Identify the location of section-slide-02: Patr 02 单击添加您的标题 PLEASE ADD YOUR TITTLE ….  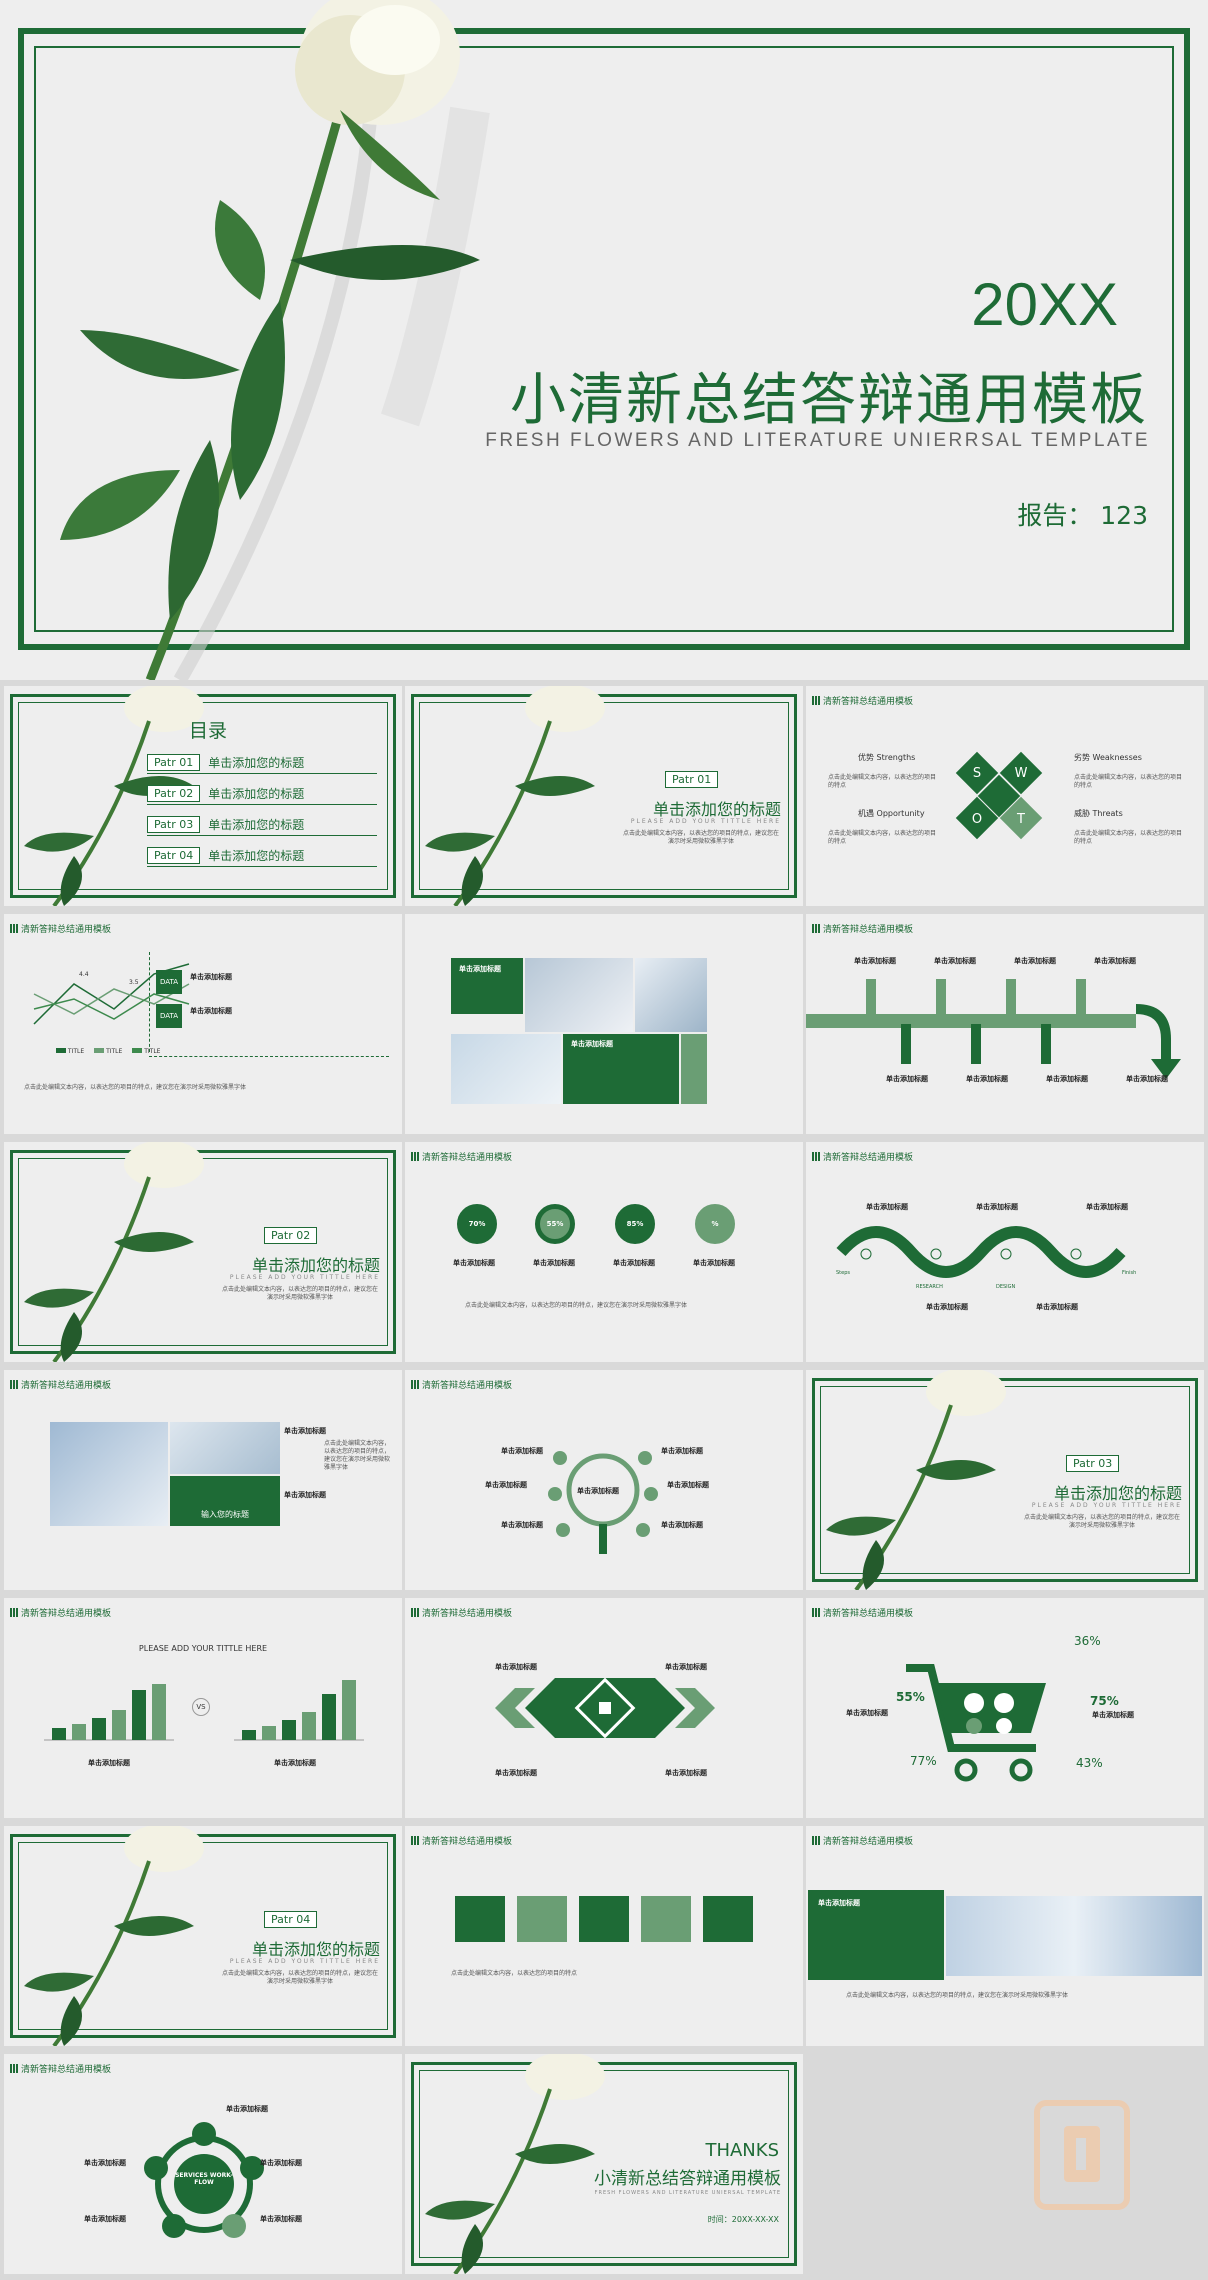
(203, 1252).